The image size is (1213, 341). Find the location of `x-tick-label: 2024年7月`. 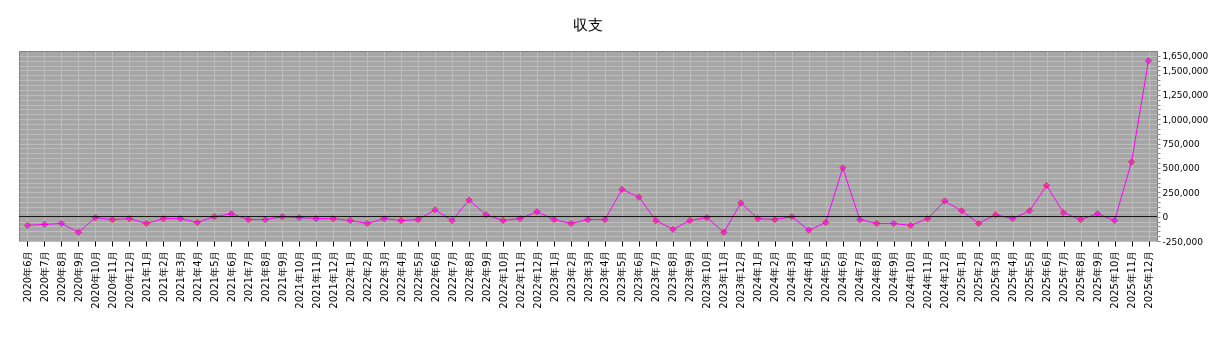

x-tick-label: 2024年7月 is located at coordinates (860, 276).